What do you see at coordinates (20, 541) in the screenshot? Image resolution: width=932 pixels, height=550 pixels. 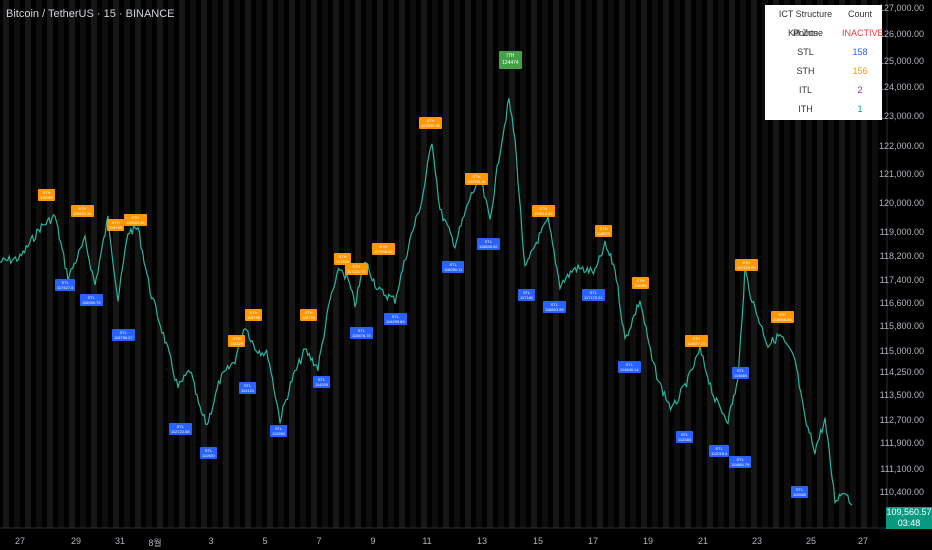 I see `time-tick-label: 27` at bounding box center [20, 541].